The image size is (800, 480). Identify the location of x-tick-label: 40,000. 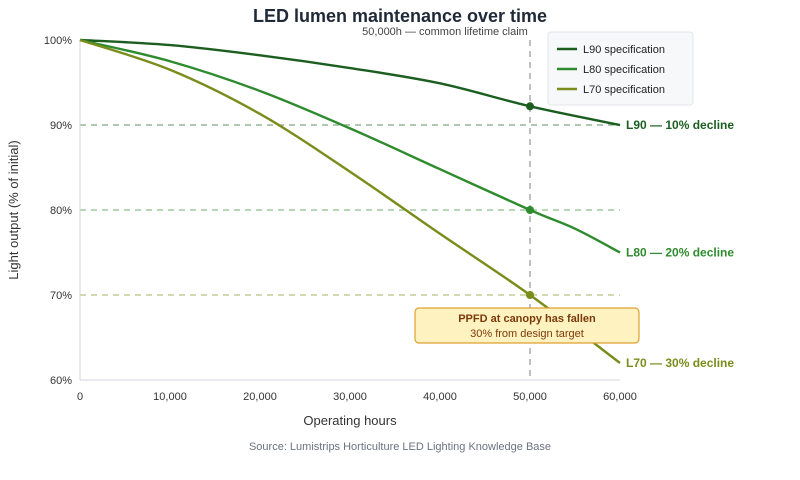
(440, 397).